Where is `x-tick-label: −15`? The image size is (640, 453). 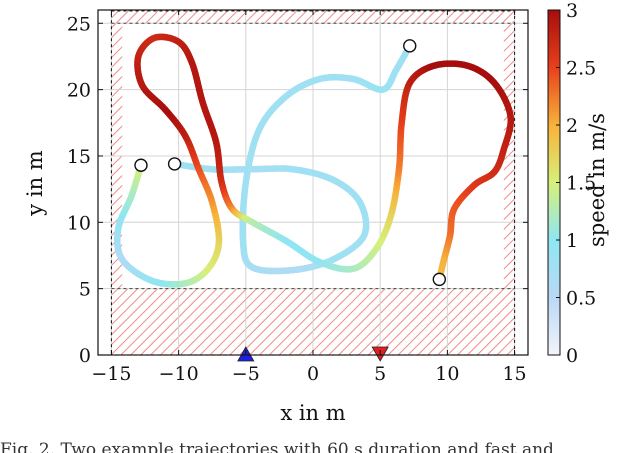 x-tick-label: −15 is located at coordinates (111, 374).